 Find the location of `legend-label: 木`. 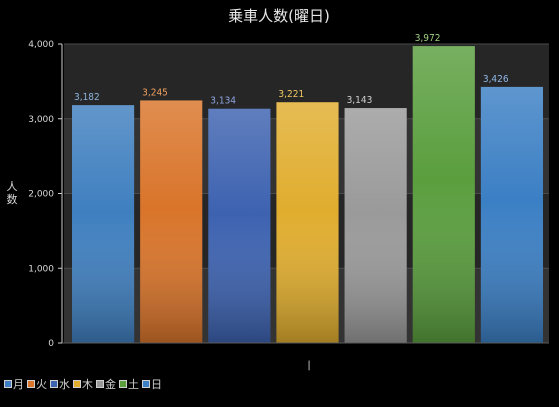

legend-label: 木 is located at coordinates (87, 384).